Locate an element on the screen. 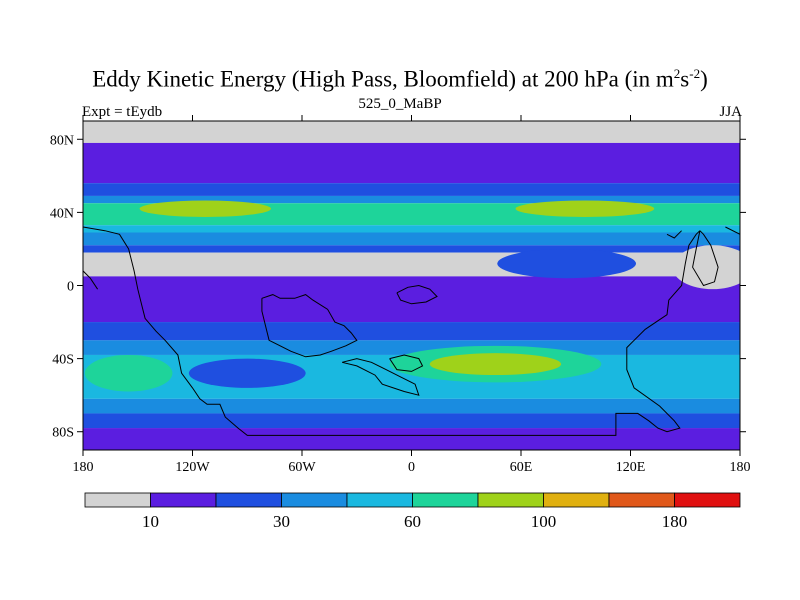 The image size is (800, 600). title-superscript-1: 2 is located at coordinates (677, 73).